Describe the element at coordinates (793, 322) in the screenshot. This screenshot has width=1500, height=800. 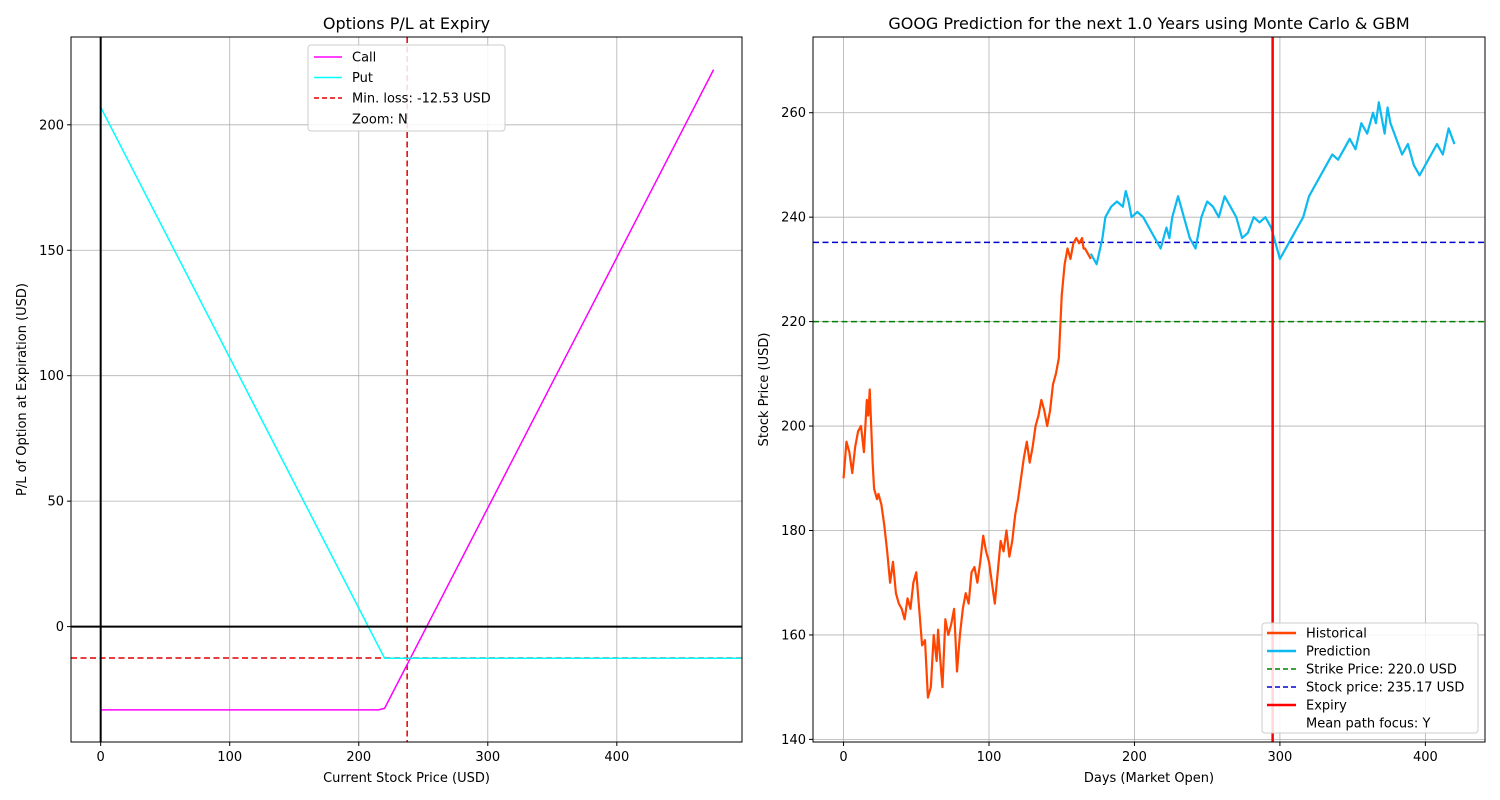
I see `chart2-y-tick-label: 220` at that location.